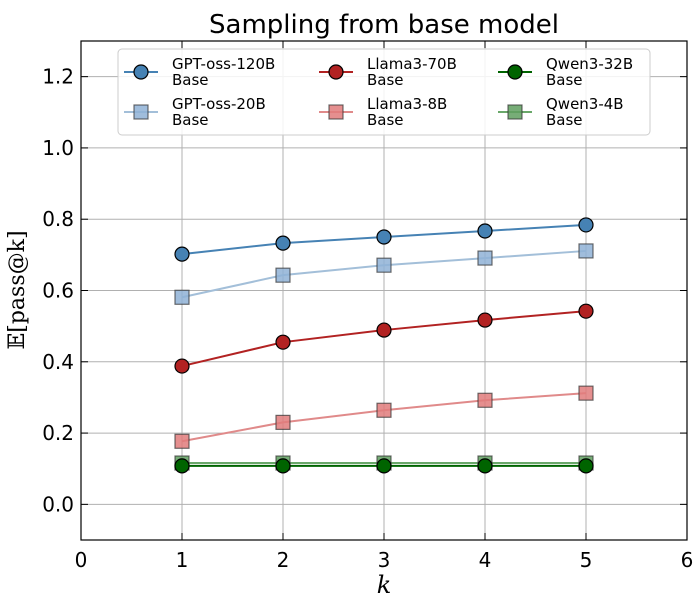 This screenshot has width=700, height=604. What do you see at coordinates (589, 64) in the screenshot?
I see `legend-label: Qwen3-32B` at bounding box center [589, 64].